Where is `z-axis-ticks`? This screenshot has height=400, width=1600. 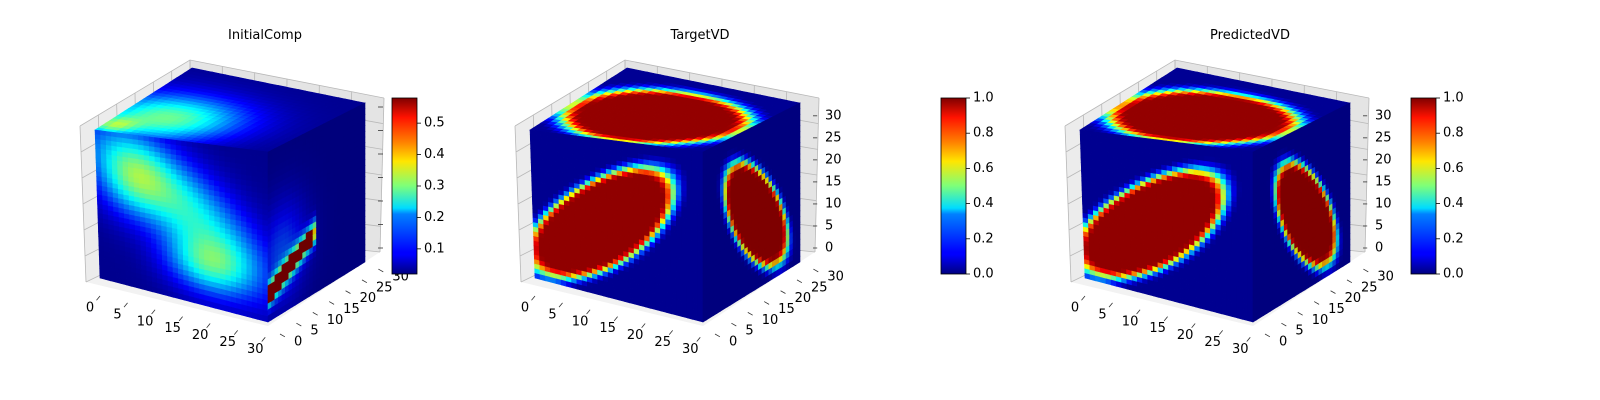
z-axis-ticks is located at coordinates (380, 177).